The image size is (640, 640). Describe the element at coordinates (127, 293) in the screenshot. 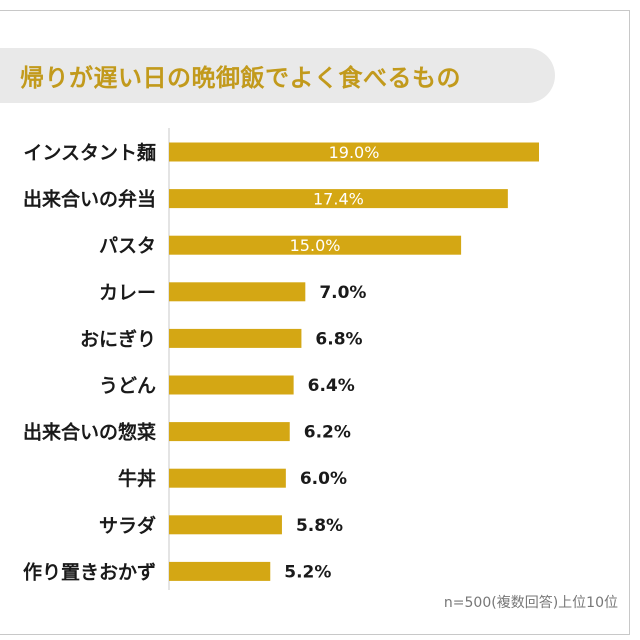

I see `category-label: カレー` at that location.